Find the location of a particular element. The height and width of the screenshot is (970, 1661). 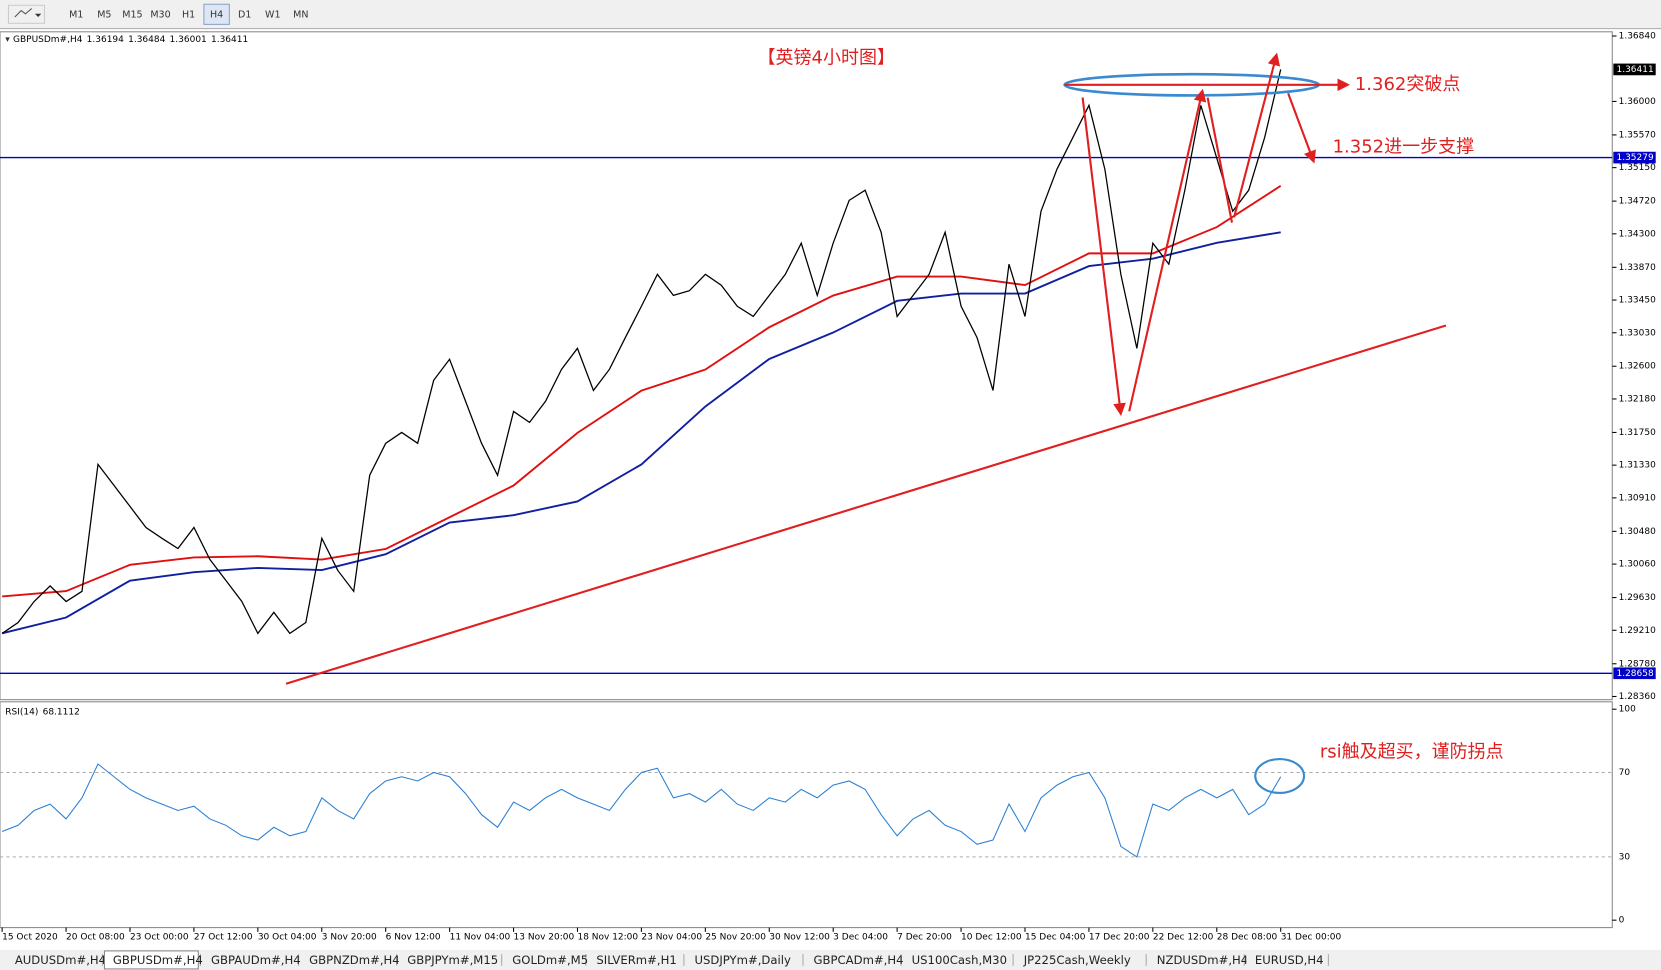

tab-label: USDJPYm#,Daily is located at coordinates (742, 960).